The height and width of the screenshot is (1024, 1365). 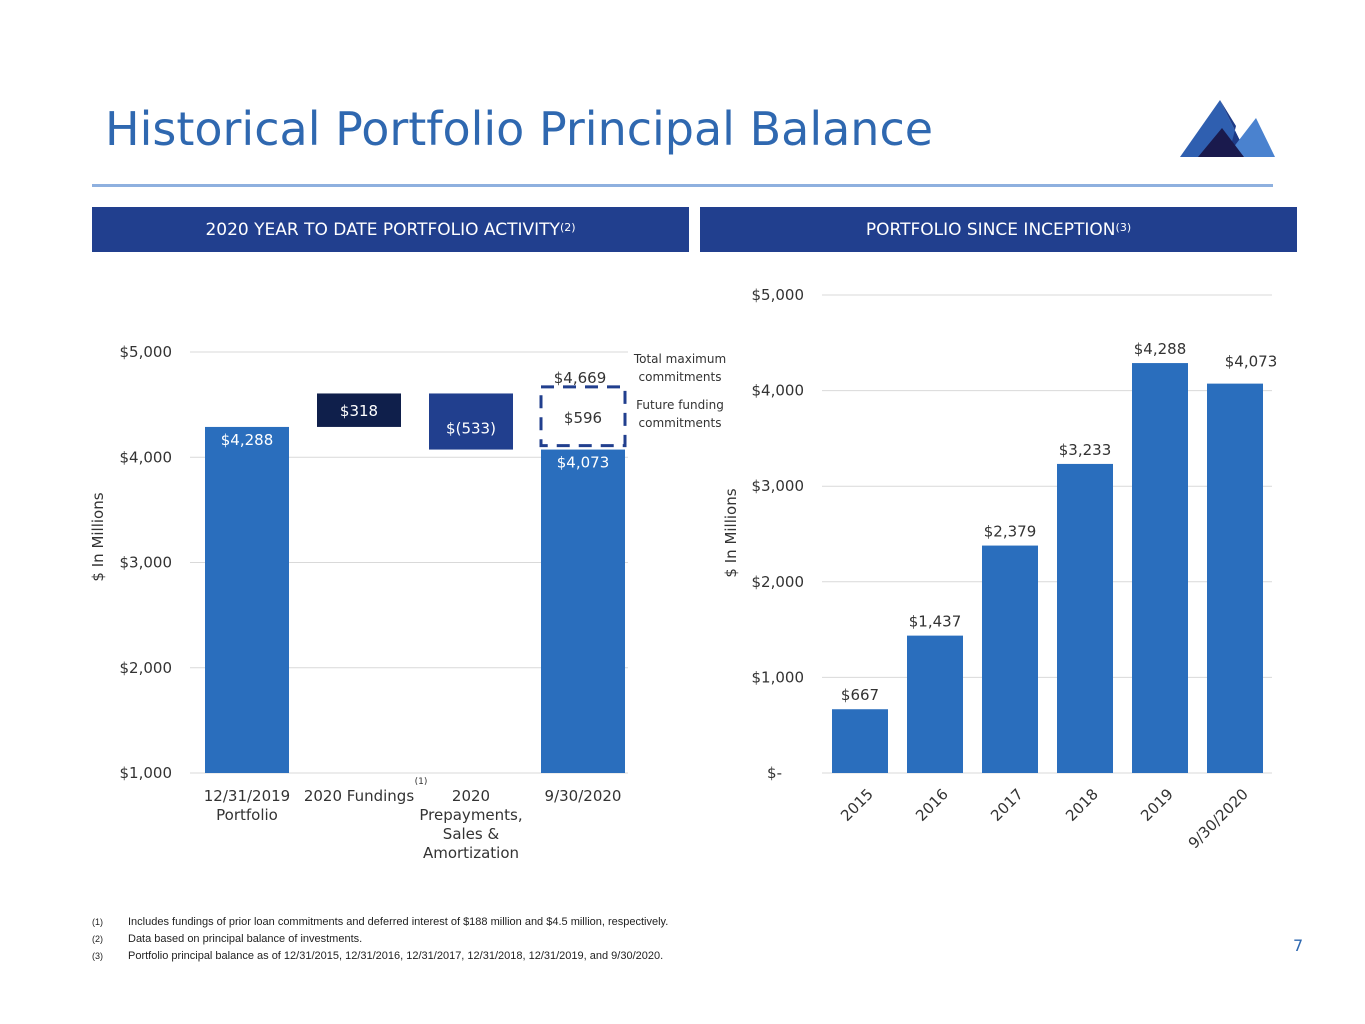 I want to click on bar-value-label: $(533), so click(x=471, y=428).